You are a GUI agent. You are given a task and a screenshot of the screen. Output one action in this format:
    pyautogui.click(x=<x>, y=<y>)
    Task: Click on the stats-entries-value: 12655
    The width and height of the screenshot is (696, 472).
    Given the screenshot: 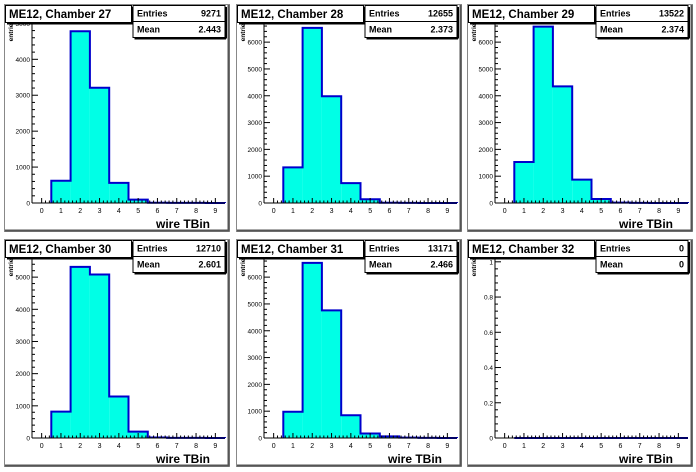 What is the action you would take?
    pyautogui.click(x=440, y=14)
    